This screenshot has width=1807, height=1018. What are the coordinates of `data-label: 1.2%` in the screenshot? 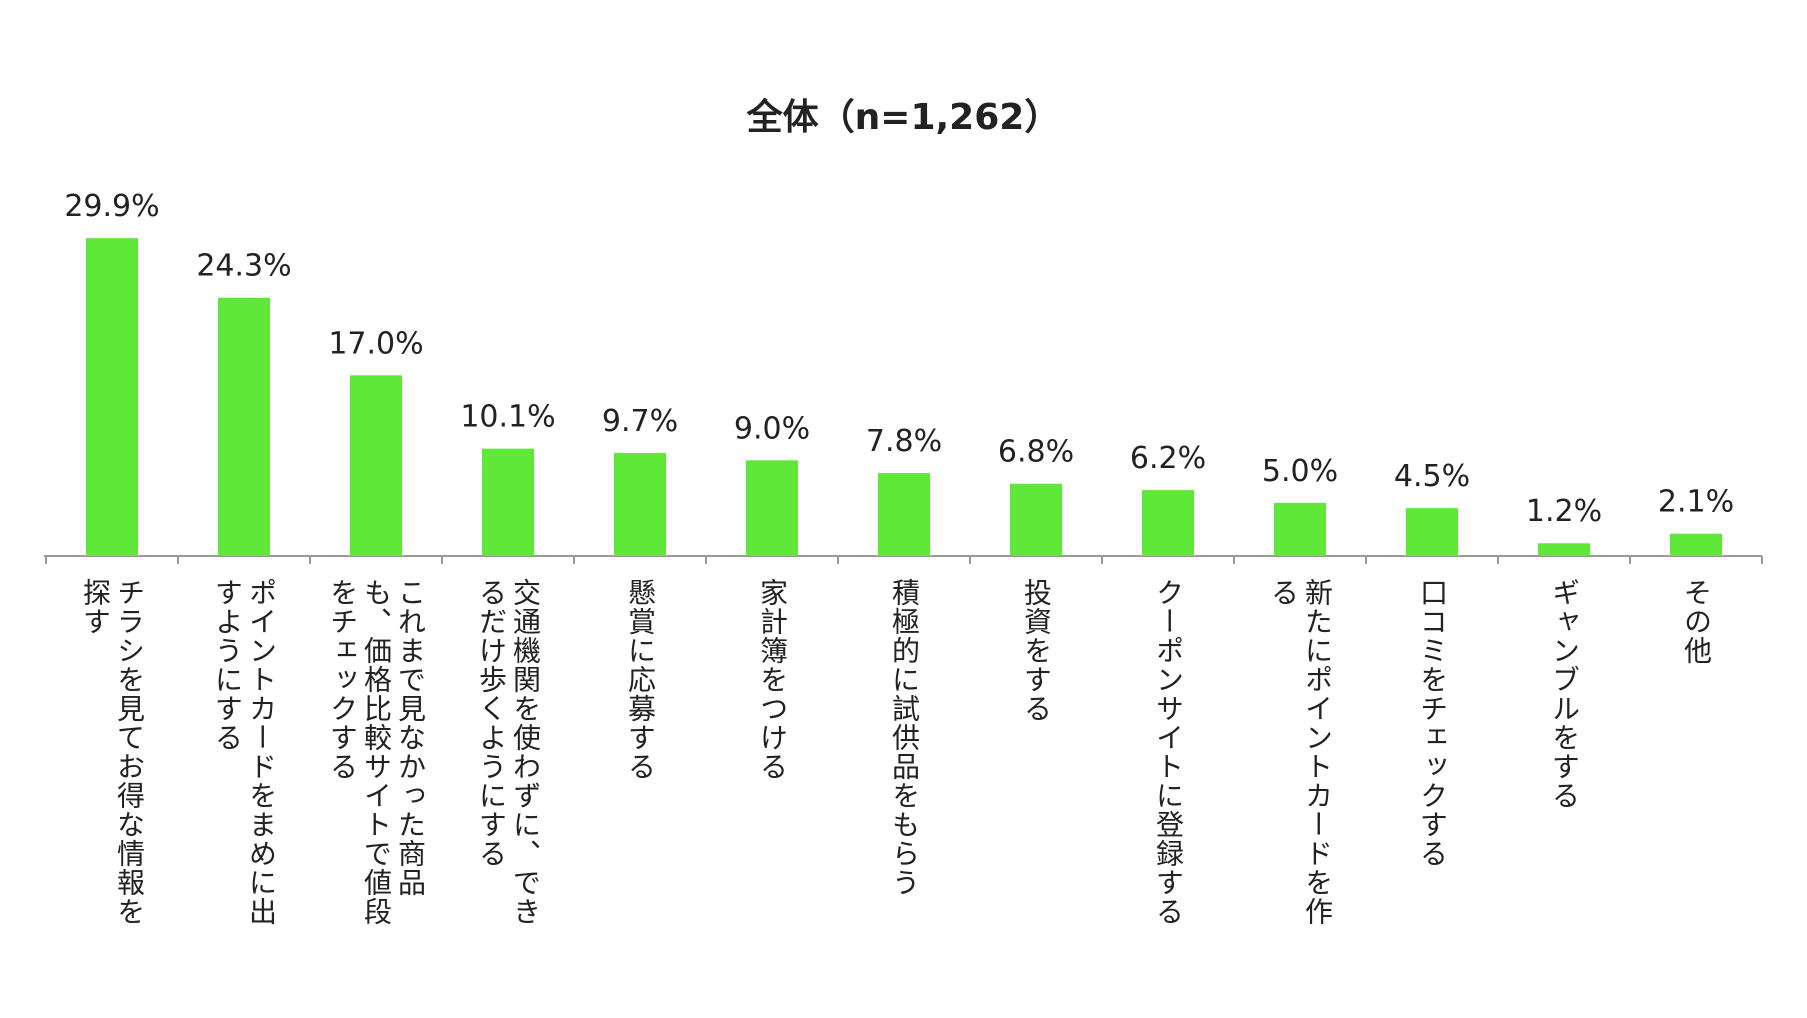 It's located at (1564, 511).